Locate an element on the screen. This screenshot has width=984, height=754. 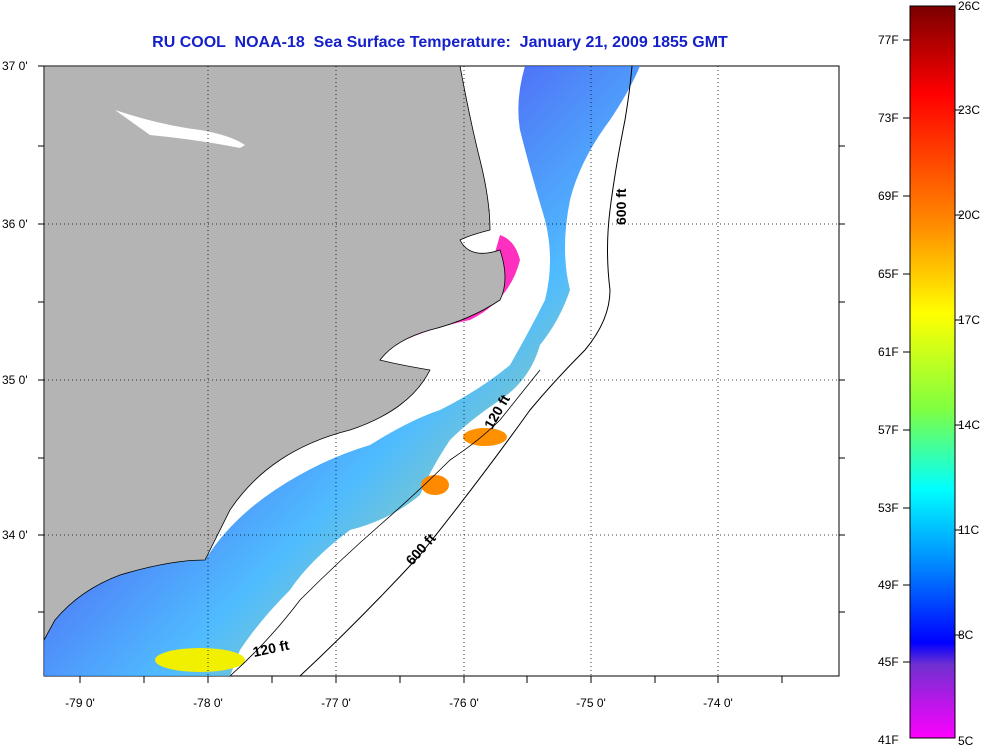
colorbar-ticks is located at coordinates (932, 351).